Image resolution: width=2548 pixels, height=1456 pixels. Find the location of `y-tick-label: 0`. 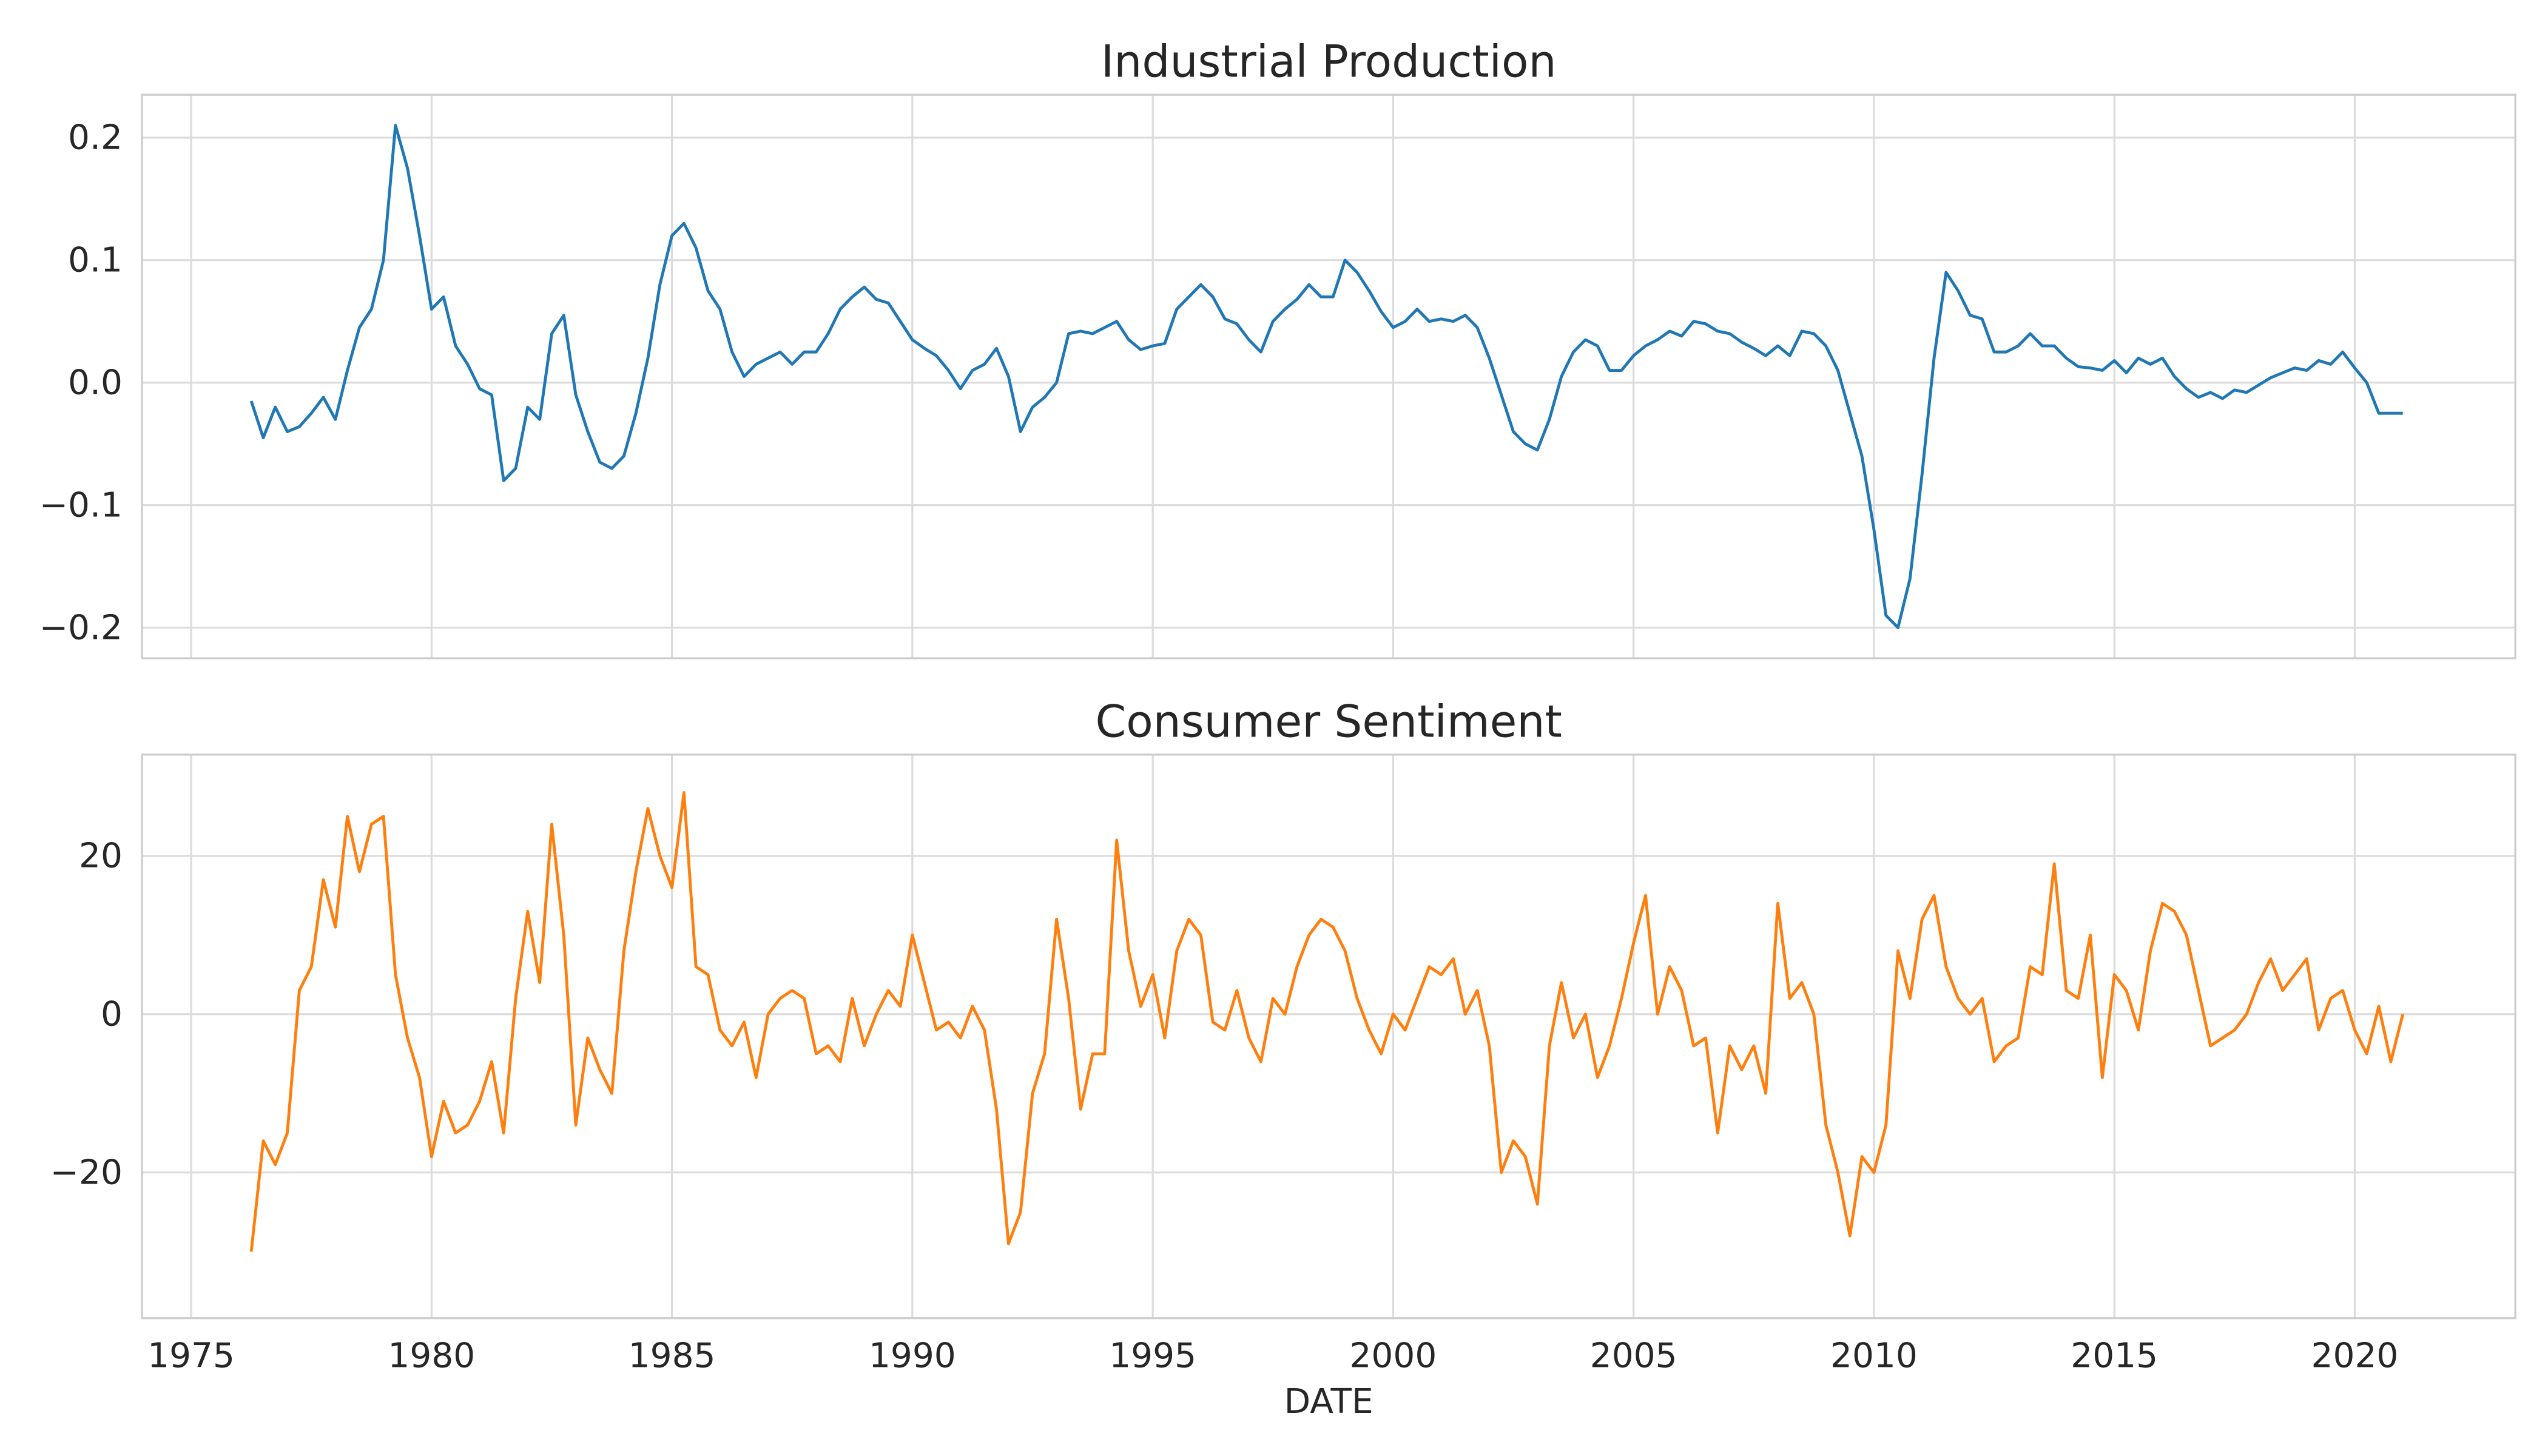

y-tick-label: 0 is located at coordinates (112, 1014).